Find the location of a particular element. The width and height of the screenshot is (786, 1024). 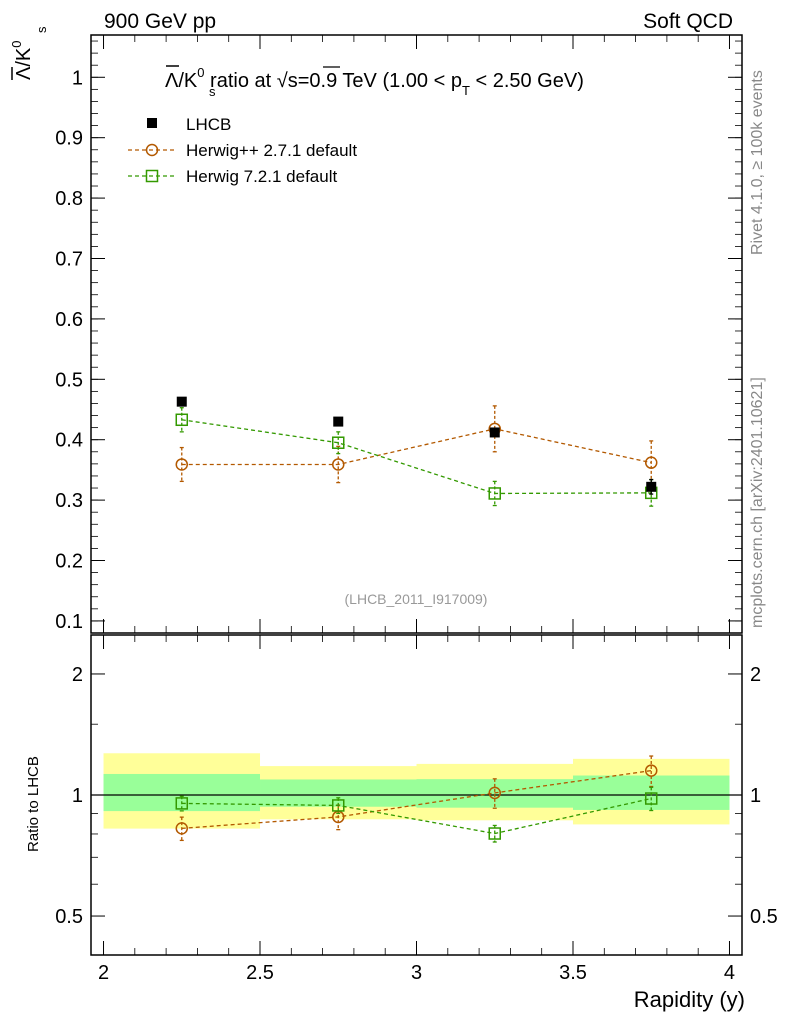

title-mid: ratio at is located at coordinates (241, 81).